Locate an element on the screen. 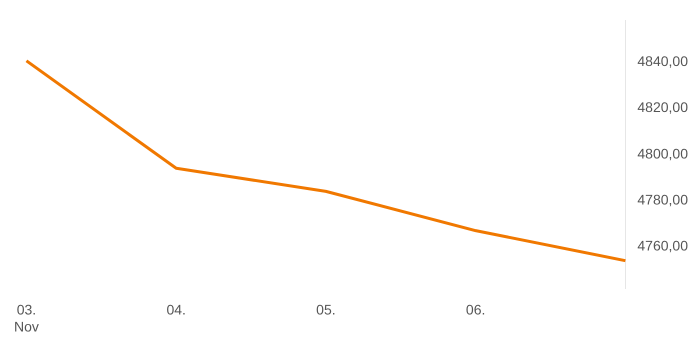 The height and width of the screenshot is (350, 700). x-tick-label: 06. is located at coordinates (476, 310).